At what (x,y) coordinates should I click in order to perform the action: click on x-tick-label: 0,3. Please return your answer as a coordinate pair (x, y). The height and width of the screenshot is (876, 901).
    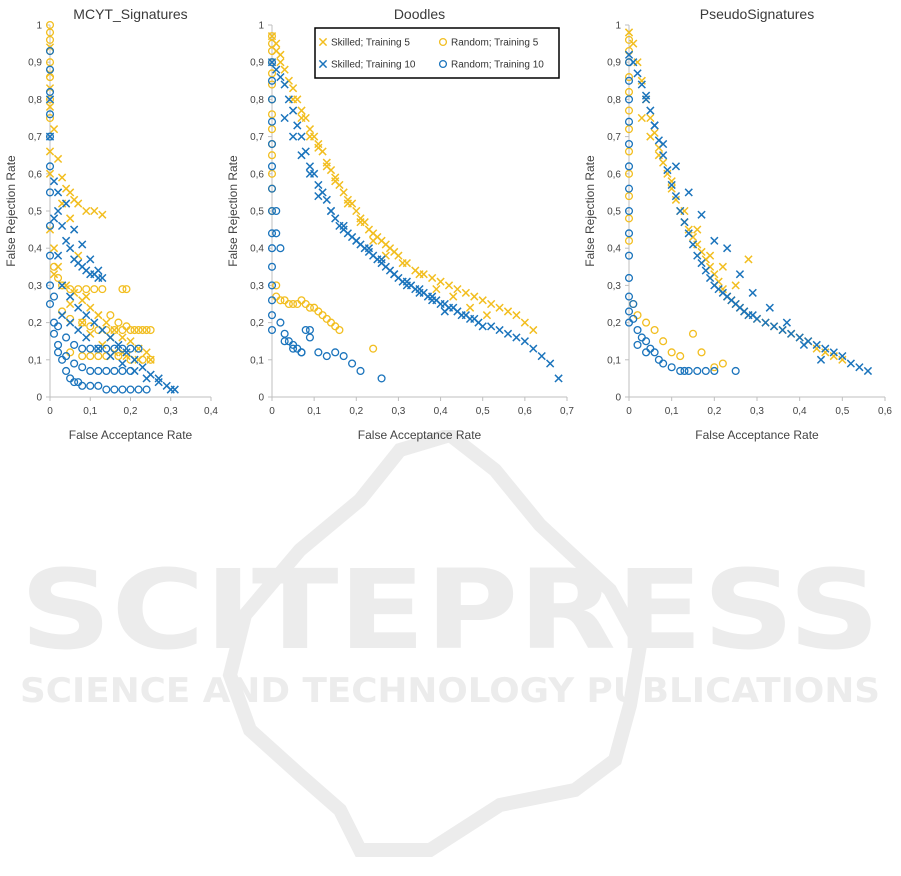
    Looking at the image, I should click on (398, 411).